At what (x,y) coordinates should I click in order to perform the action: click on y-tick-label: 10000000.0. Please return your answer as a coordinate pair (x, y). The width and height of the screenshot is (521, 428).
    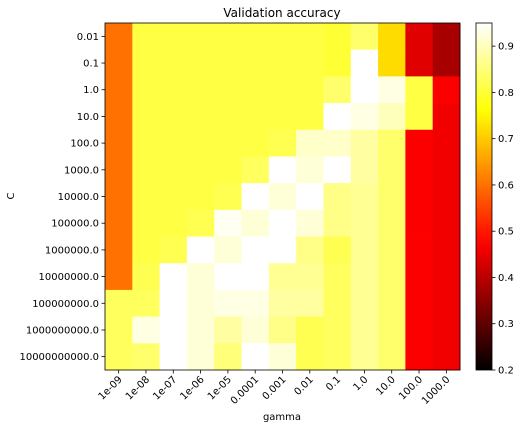
    Looking at the image, I should click on (69, 277).